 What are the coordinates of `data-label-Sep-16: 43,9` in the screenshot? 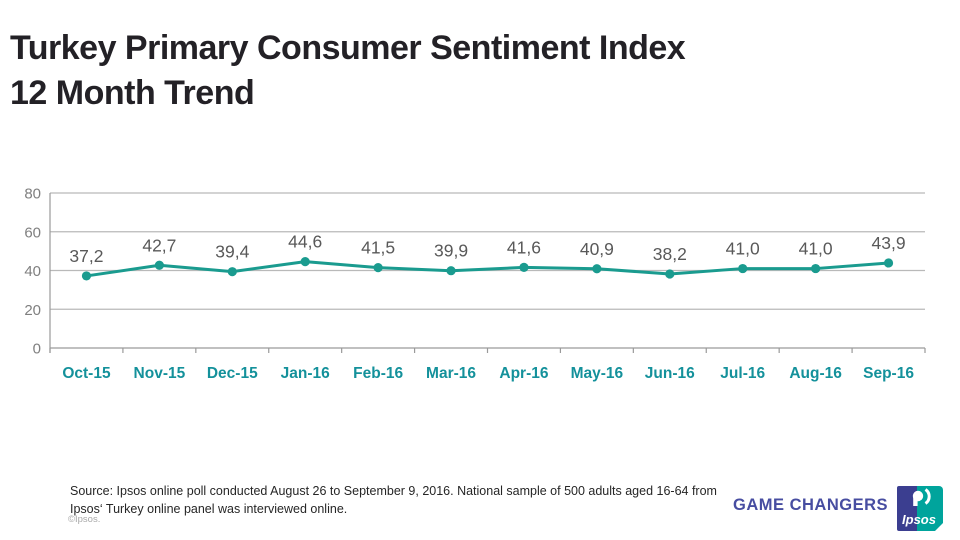 It's located at (889, 243).